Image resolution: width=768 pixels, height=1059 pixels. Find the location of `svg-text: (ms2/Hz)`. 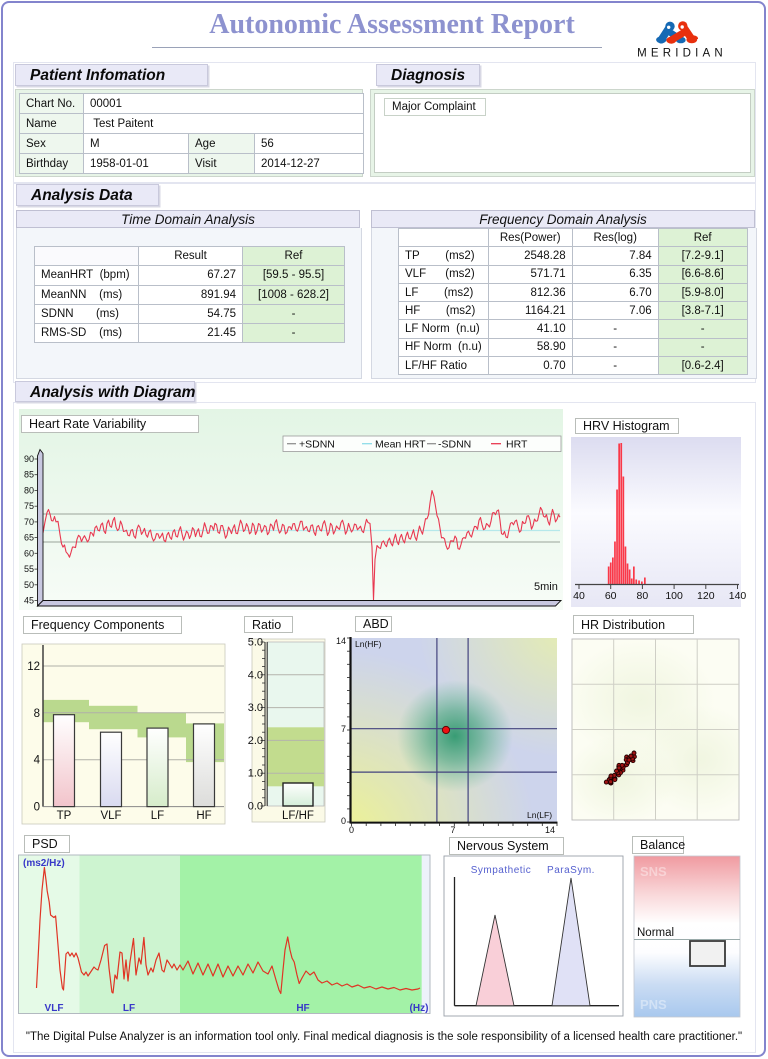

svg-text: (ms2/Hz) is located at coordinates (44, 863).